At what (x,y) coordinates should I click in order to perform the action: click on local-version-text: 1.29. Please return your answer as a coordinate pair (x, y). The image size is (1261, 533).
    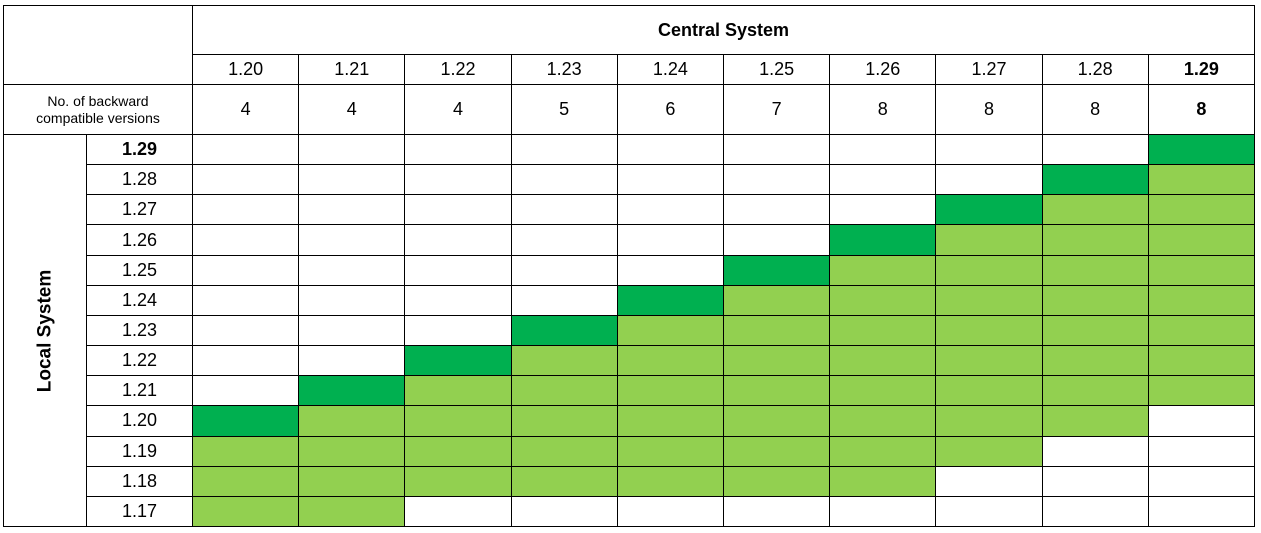
    Looking at the image, I should click on (139, 149).